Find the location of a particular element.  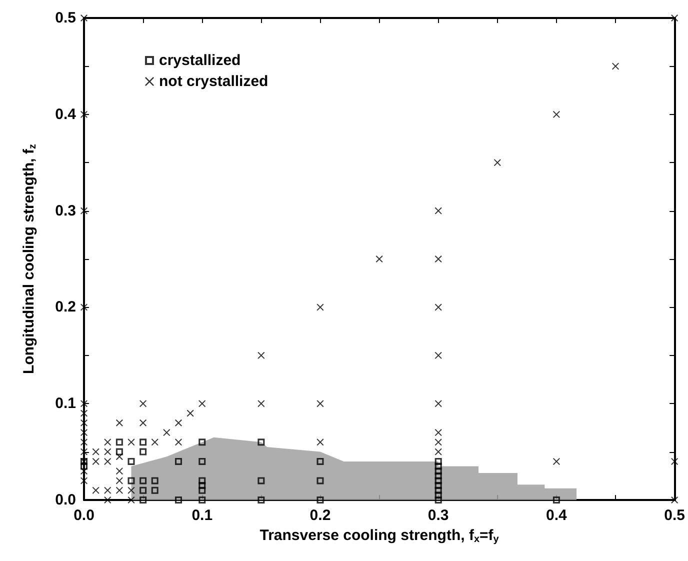

x-tick-label: 0.0 is located at coordinates (84, 515).